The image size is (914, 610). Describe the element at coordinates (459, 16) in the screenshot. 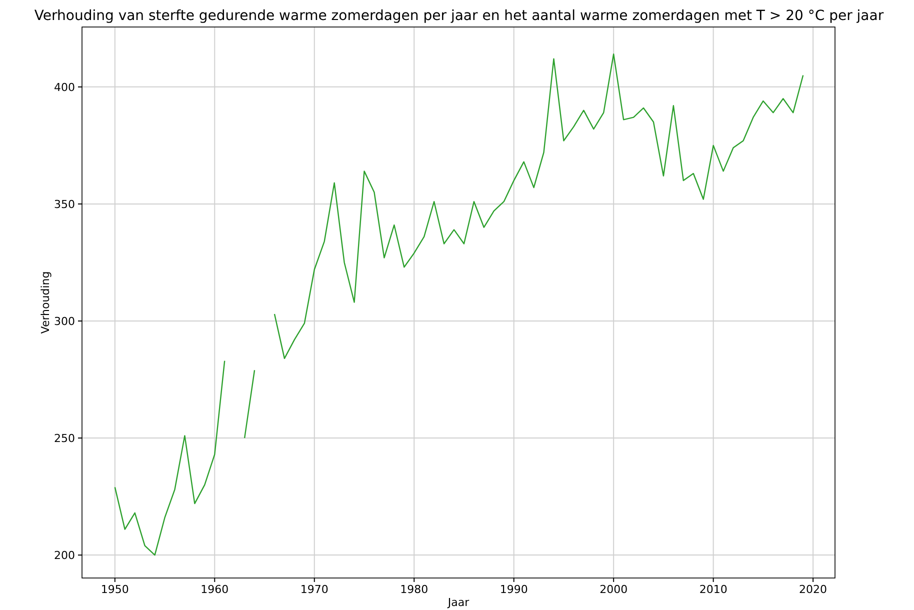

I see `chart-title: Verhouding van sterfte gedurende warme zomerdagen per jaar en het aantal warme zomerdagen met T > 20 °C per jaar` at that location.